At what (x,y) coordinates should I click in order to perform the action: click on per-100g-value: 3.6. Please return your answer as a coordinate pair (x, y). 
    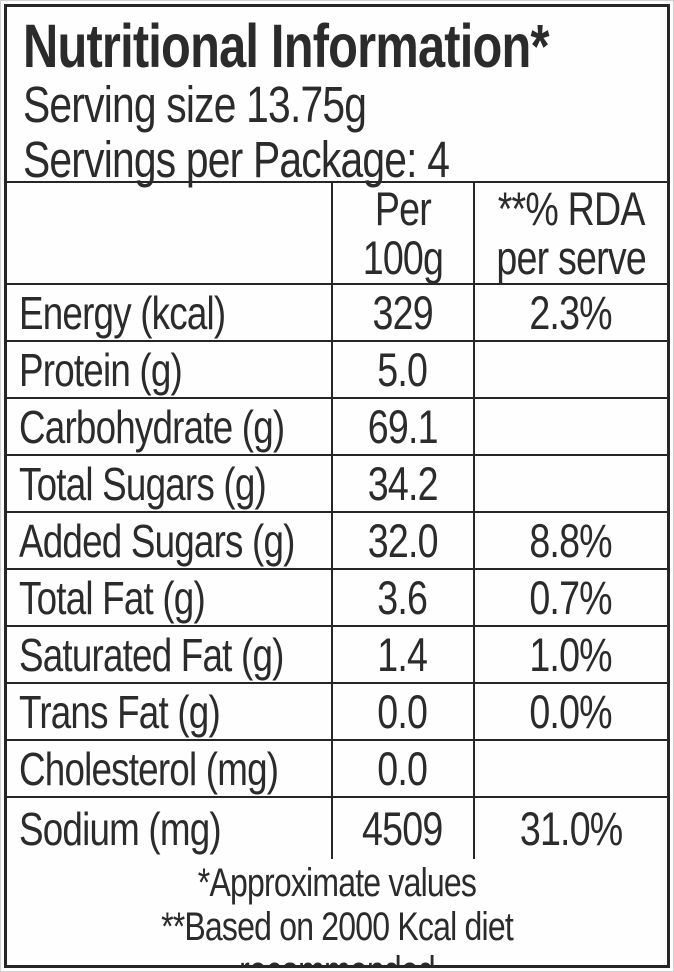
    Looking at the image, I should click on (402, 597).